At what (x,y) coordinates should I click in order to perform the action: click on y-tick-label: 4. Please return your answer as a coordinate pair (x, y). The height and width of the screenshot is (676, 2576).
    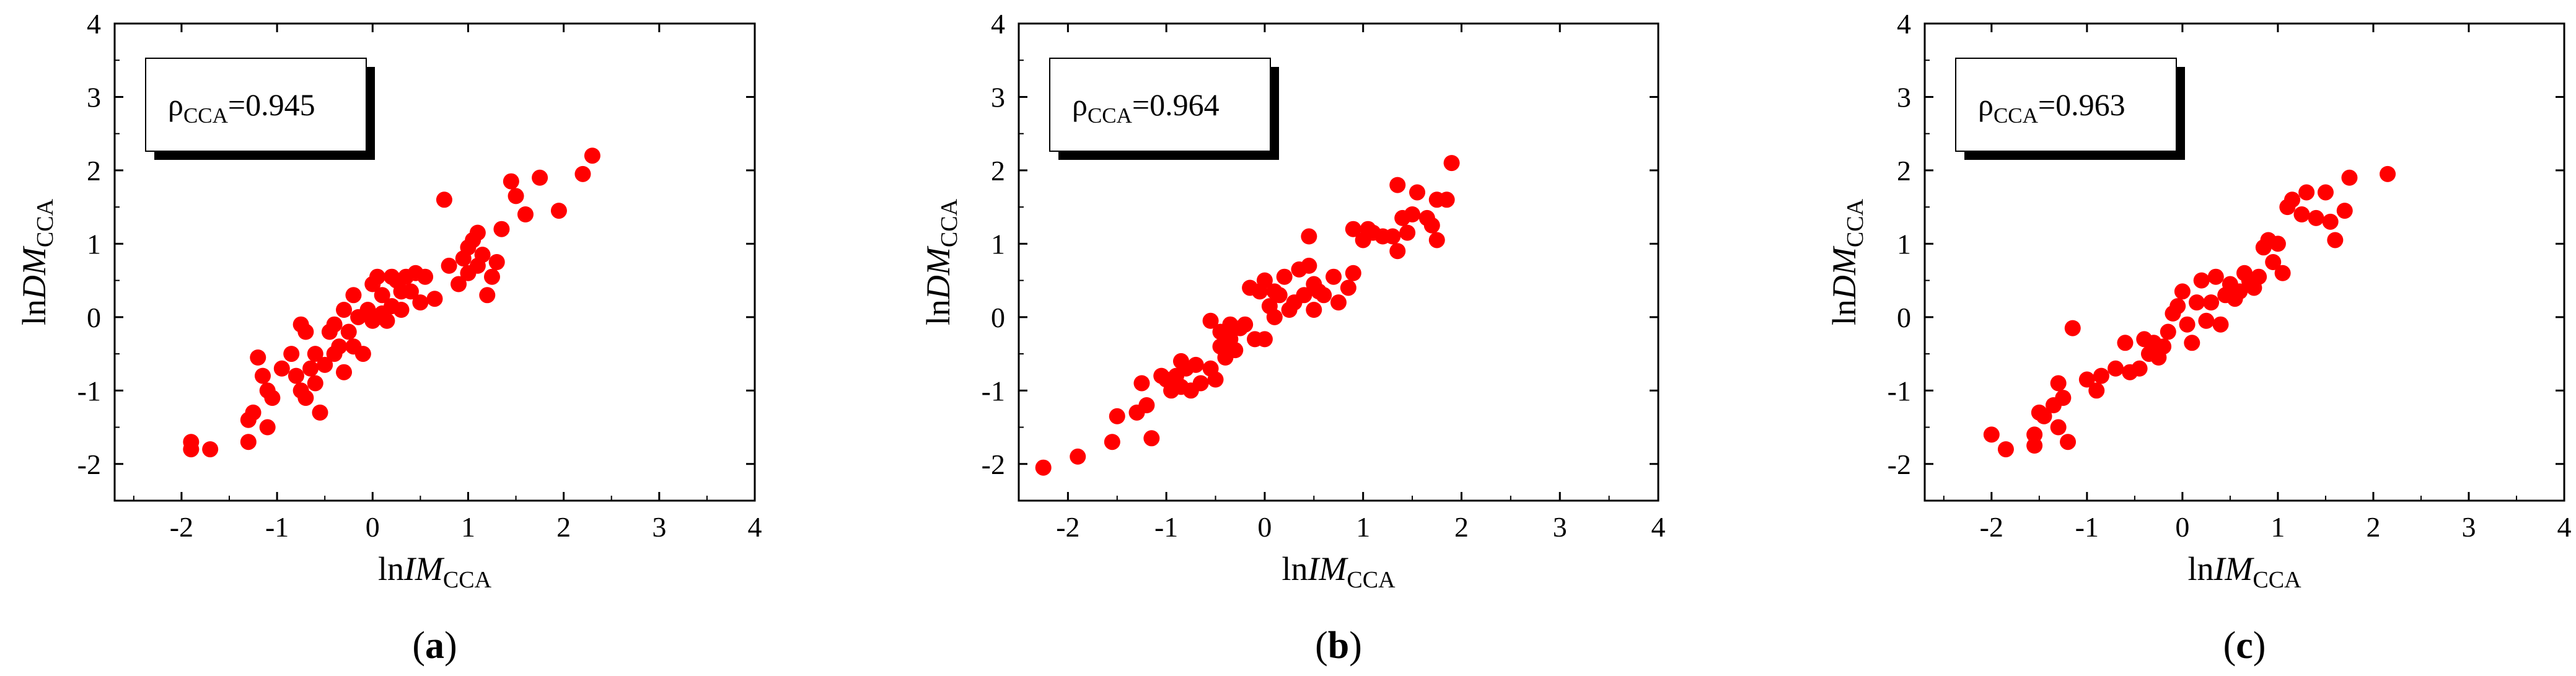
    Looking at the image, I should click on (94, 24).